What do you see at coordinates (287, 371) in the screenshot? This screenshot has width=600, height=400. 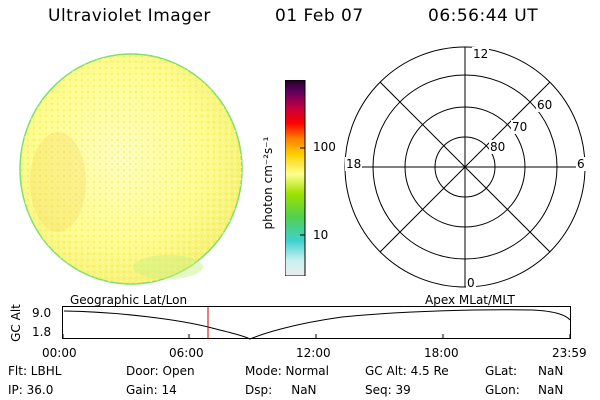 I see `info-mode: Mode: Normal` at bounding box center [287, 371].